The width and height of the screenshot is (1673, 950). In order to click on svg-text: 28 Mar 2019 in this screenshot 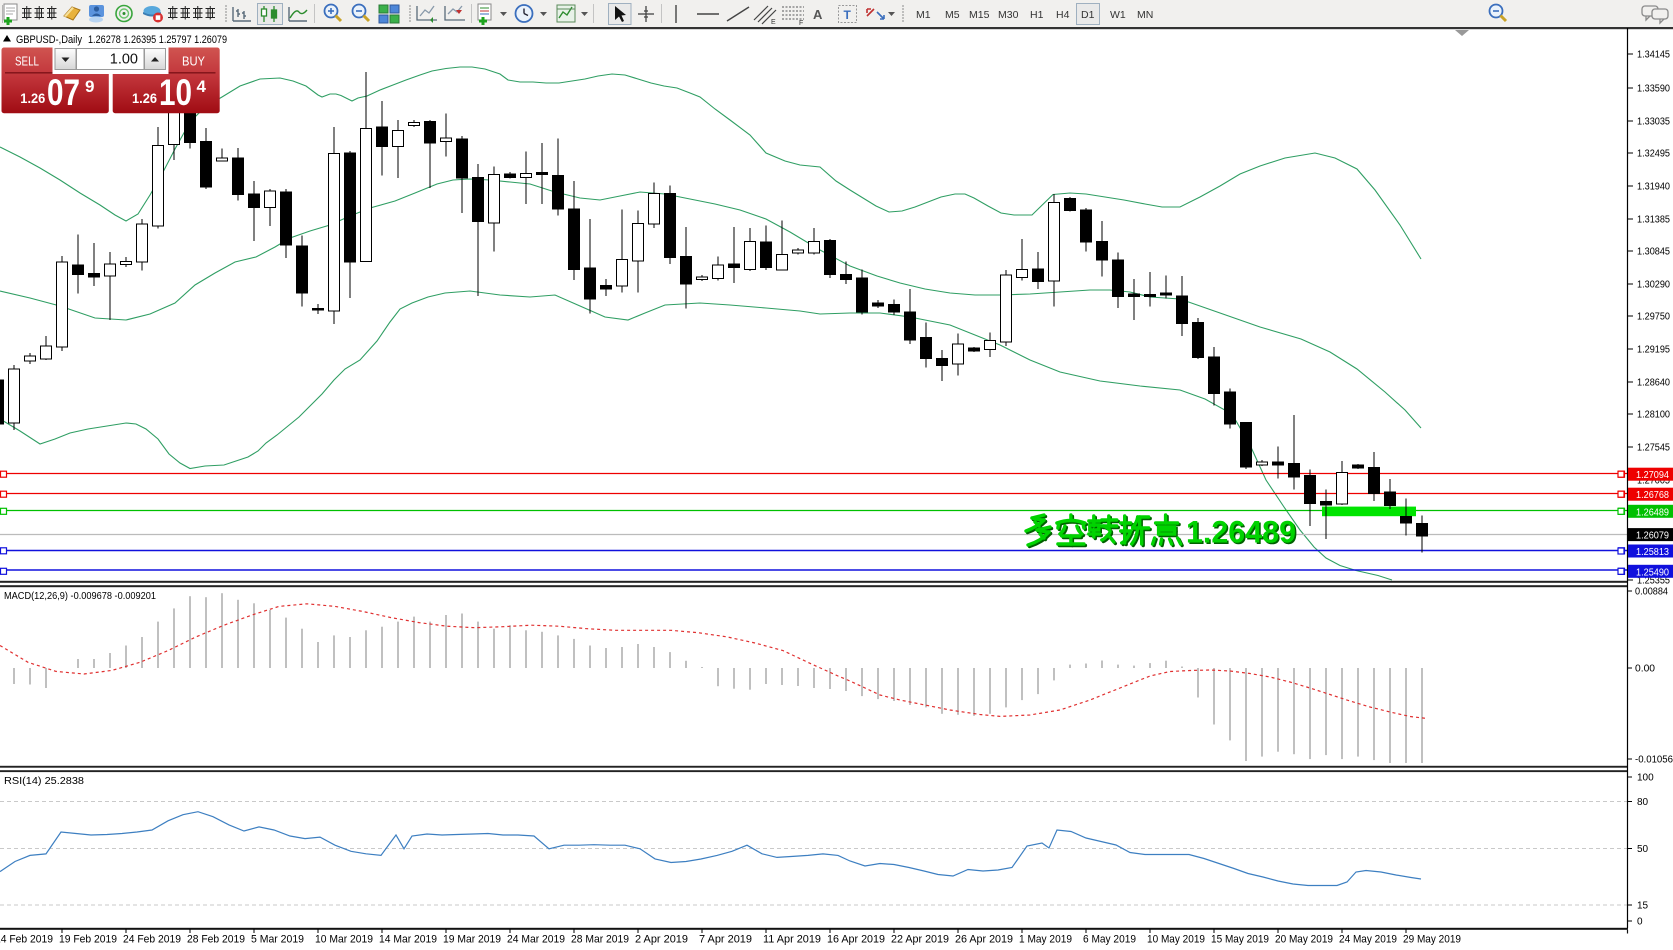, I will do `click(600, 940)`.